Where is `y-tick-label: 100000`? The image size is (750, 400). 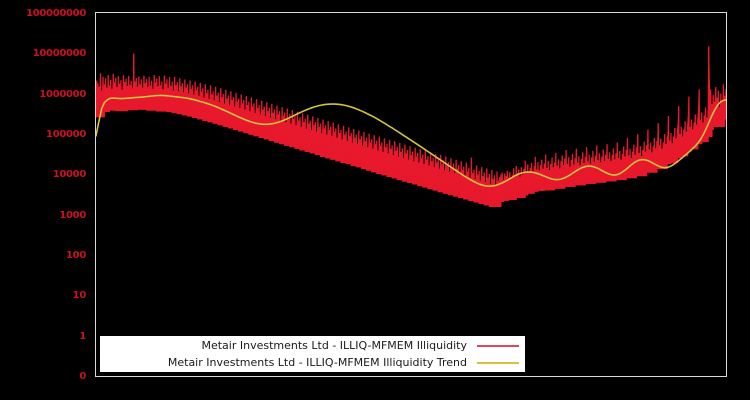
y-tick-label: 100000 is located at coordinates (66, 134).